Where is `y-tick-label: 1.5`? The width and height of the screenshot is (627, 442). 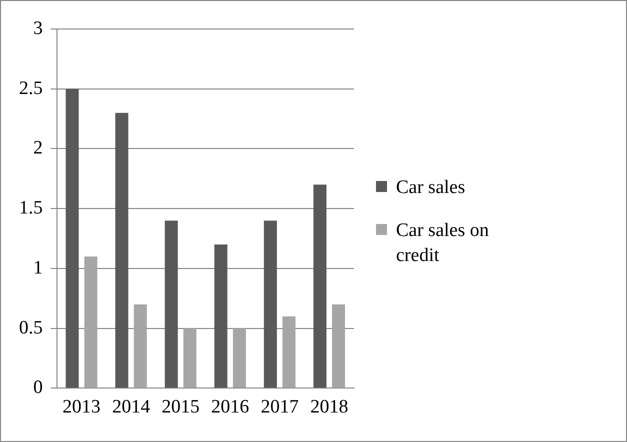 y-tick-label: 1.5 is located at coordinates (31, 208).